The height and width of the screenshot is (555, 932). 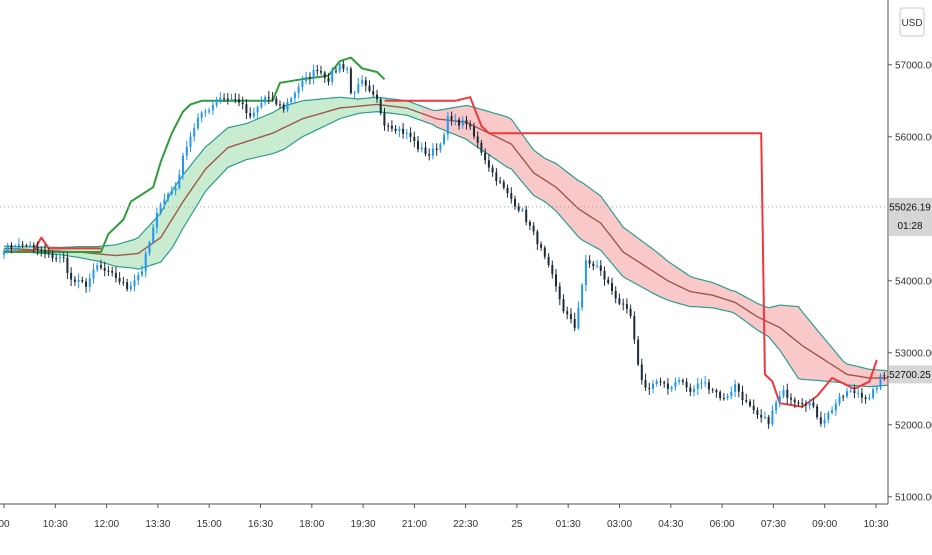 What do you see at coordinates (311, 524) in the screenshot?
I see `x-tick-label: 18:00` at bounding box center [311, 524].